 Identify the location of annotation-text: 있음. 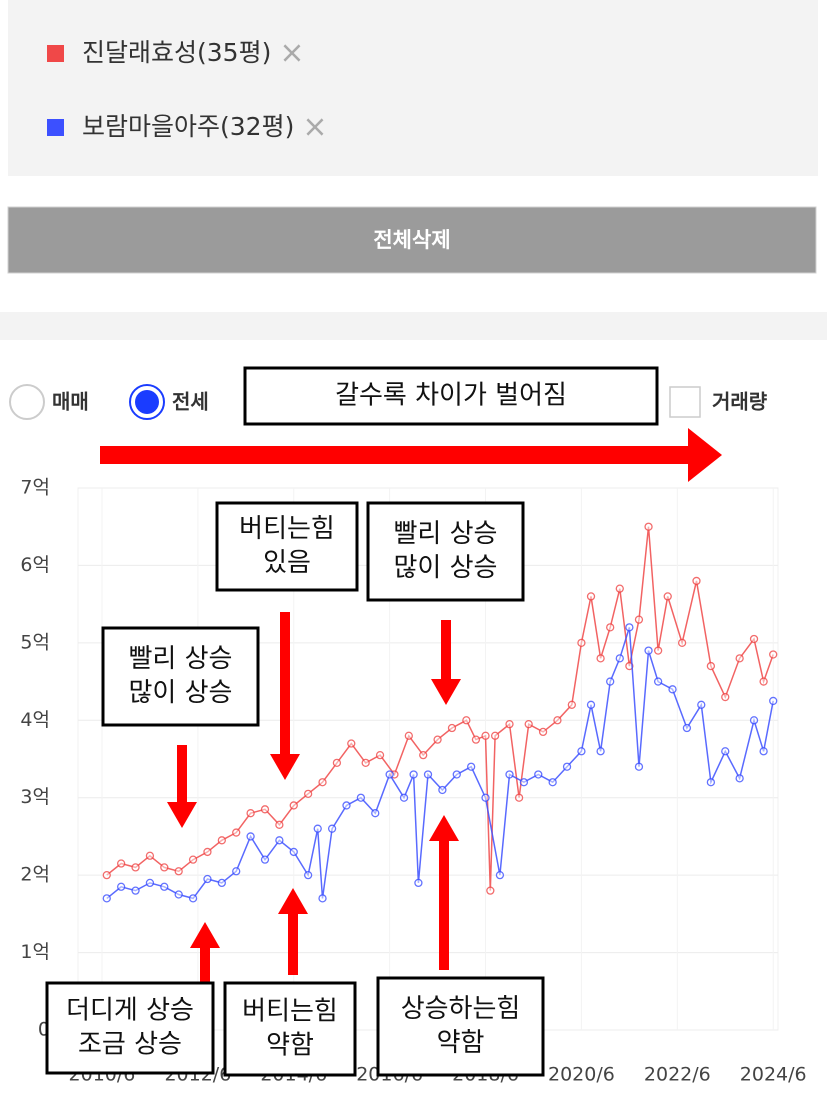
(287, 563).